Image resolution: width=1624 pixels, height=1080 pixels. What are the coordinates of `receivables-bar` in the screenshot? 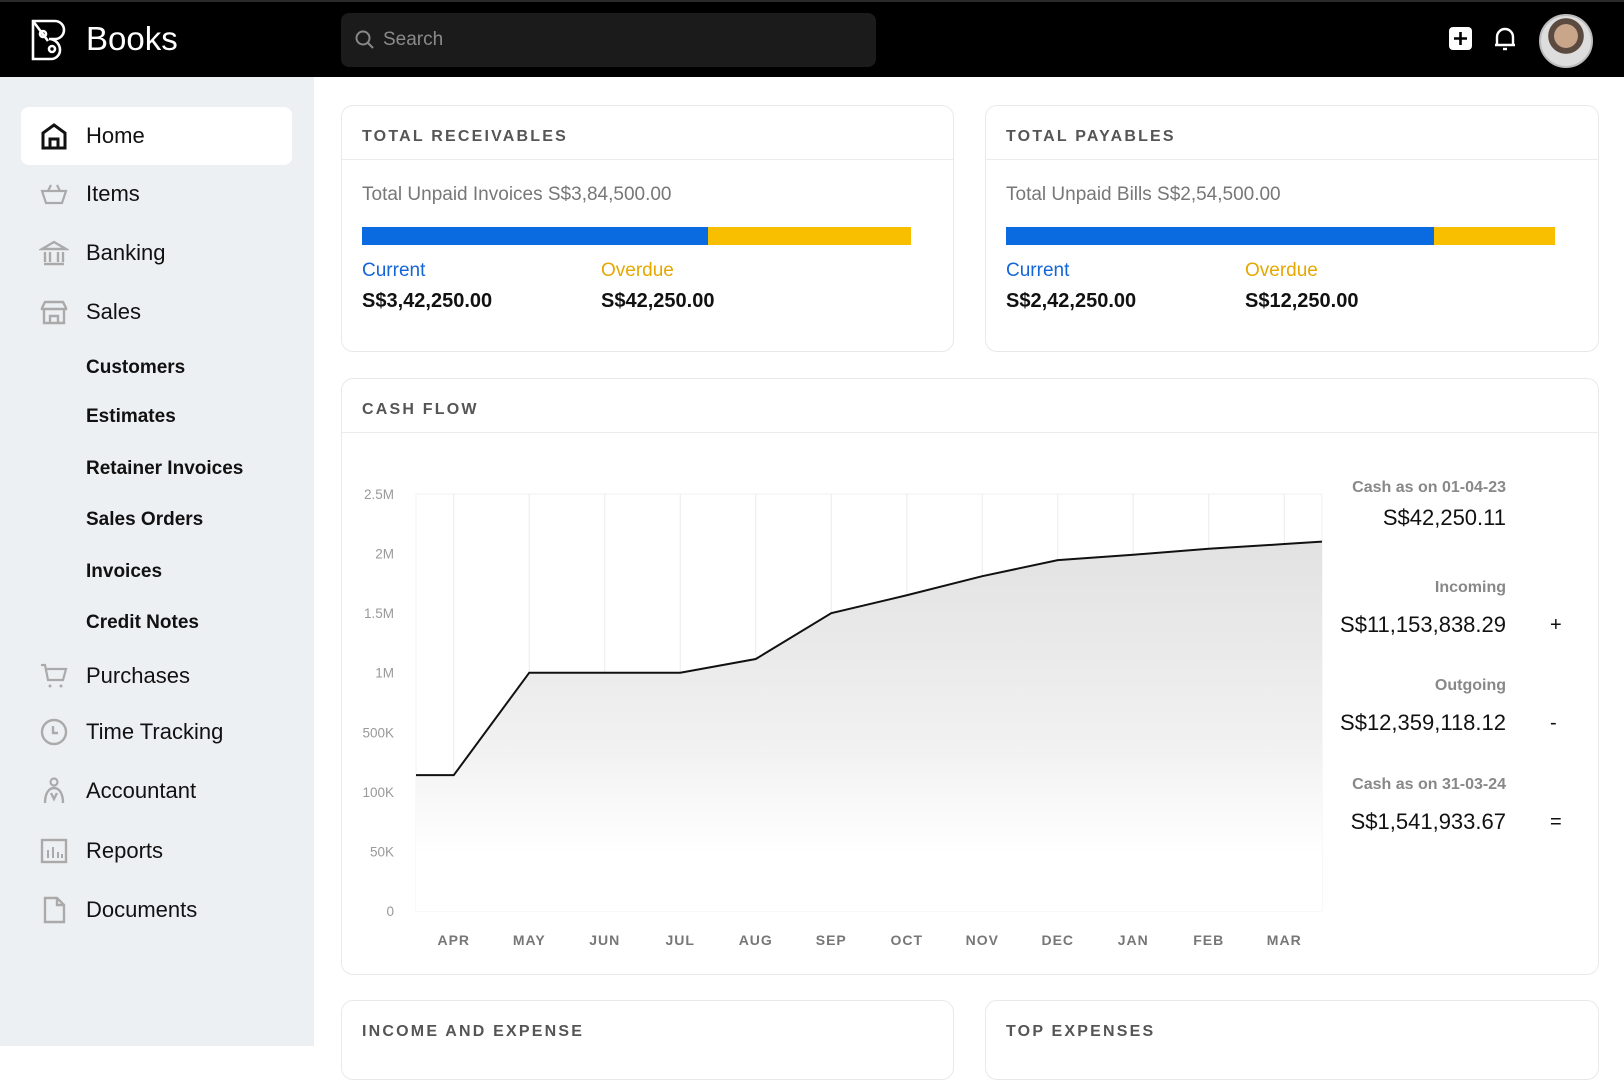 It's located at (636, 236).